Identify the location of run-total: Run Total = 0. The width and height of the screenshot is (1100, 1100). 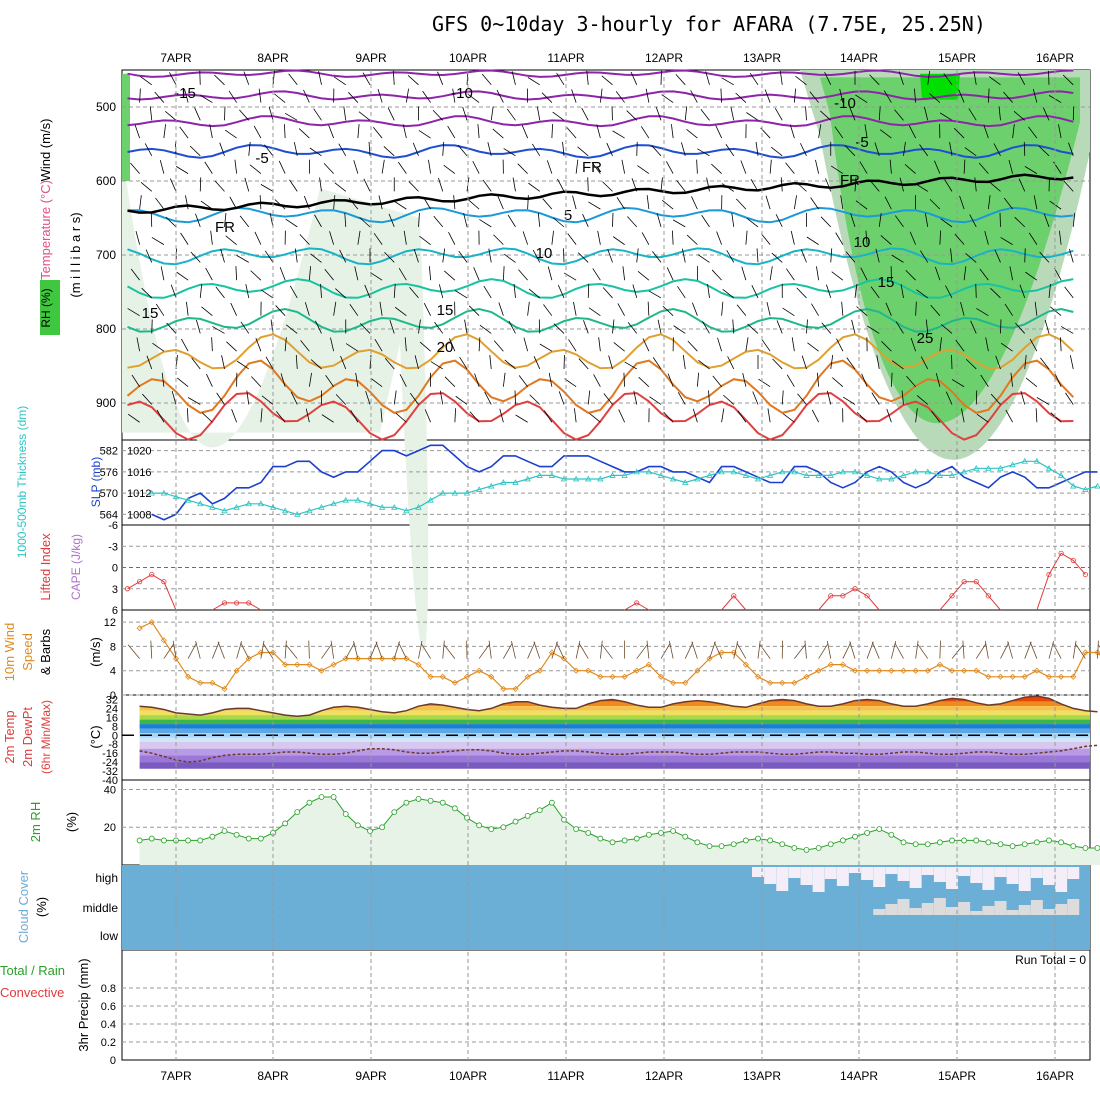
(1050, 960).